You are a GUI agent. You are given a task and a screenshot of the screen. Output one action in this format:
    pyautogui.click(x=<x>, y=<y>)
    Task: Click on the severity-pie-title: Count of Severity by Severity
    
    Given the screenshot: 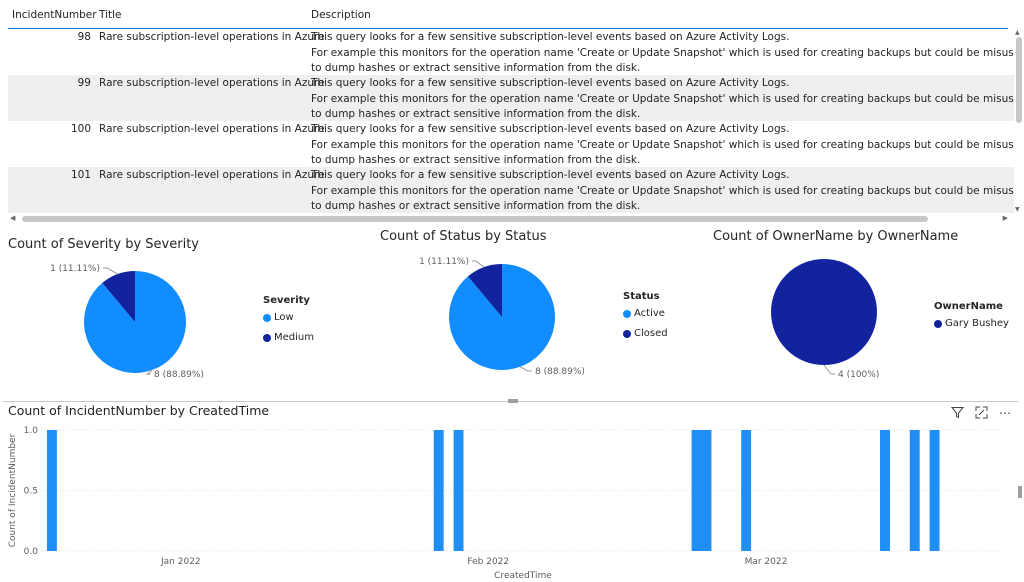 What is the action you would take?
    pyautogui.click(x=103, y=244)
    